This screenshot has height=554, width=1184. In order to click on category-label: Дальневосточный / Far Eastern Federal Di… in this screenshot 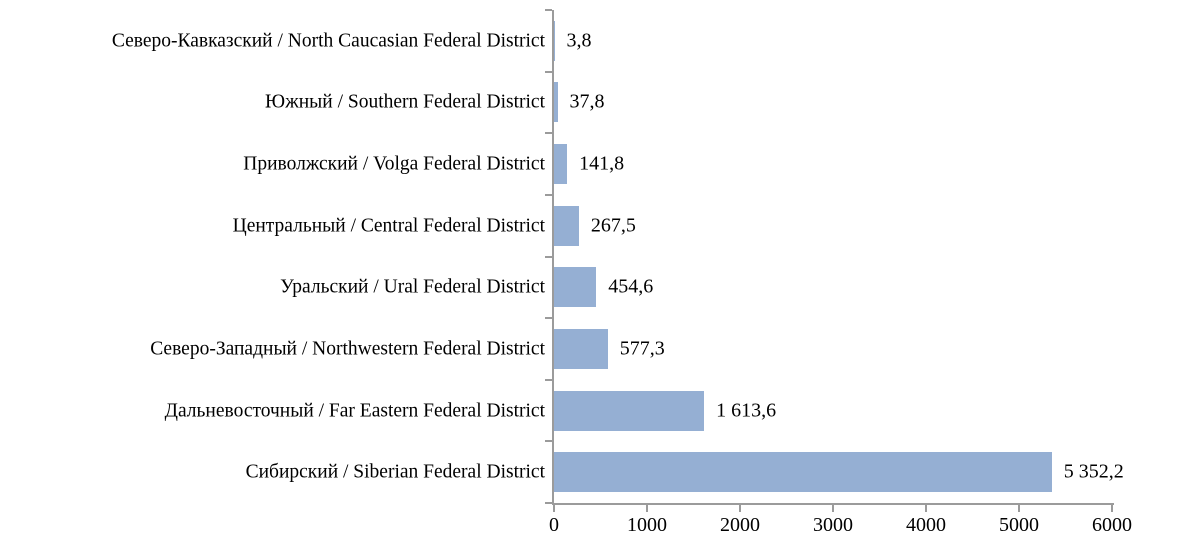, I will do `click(354, 410)`.